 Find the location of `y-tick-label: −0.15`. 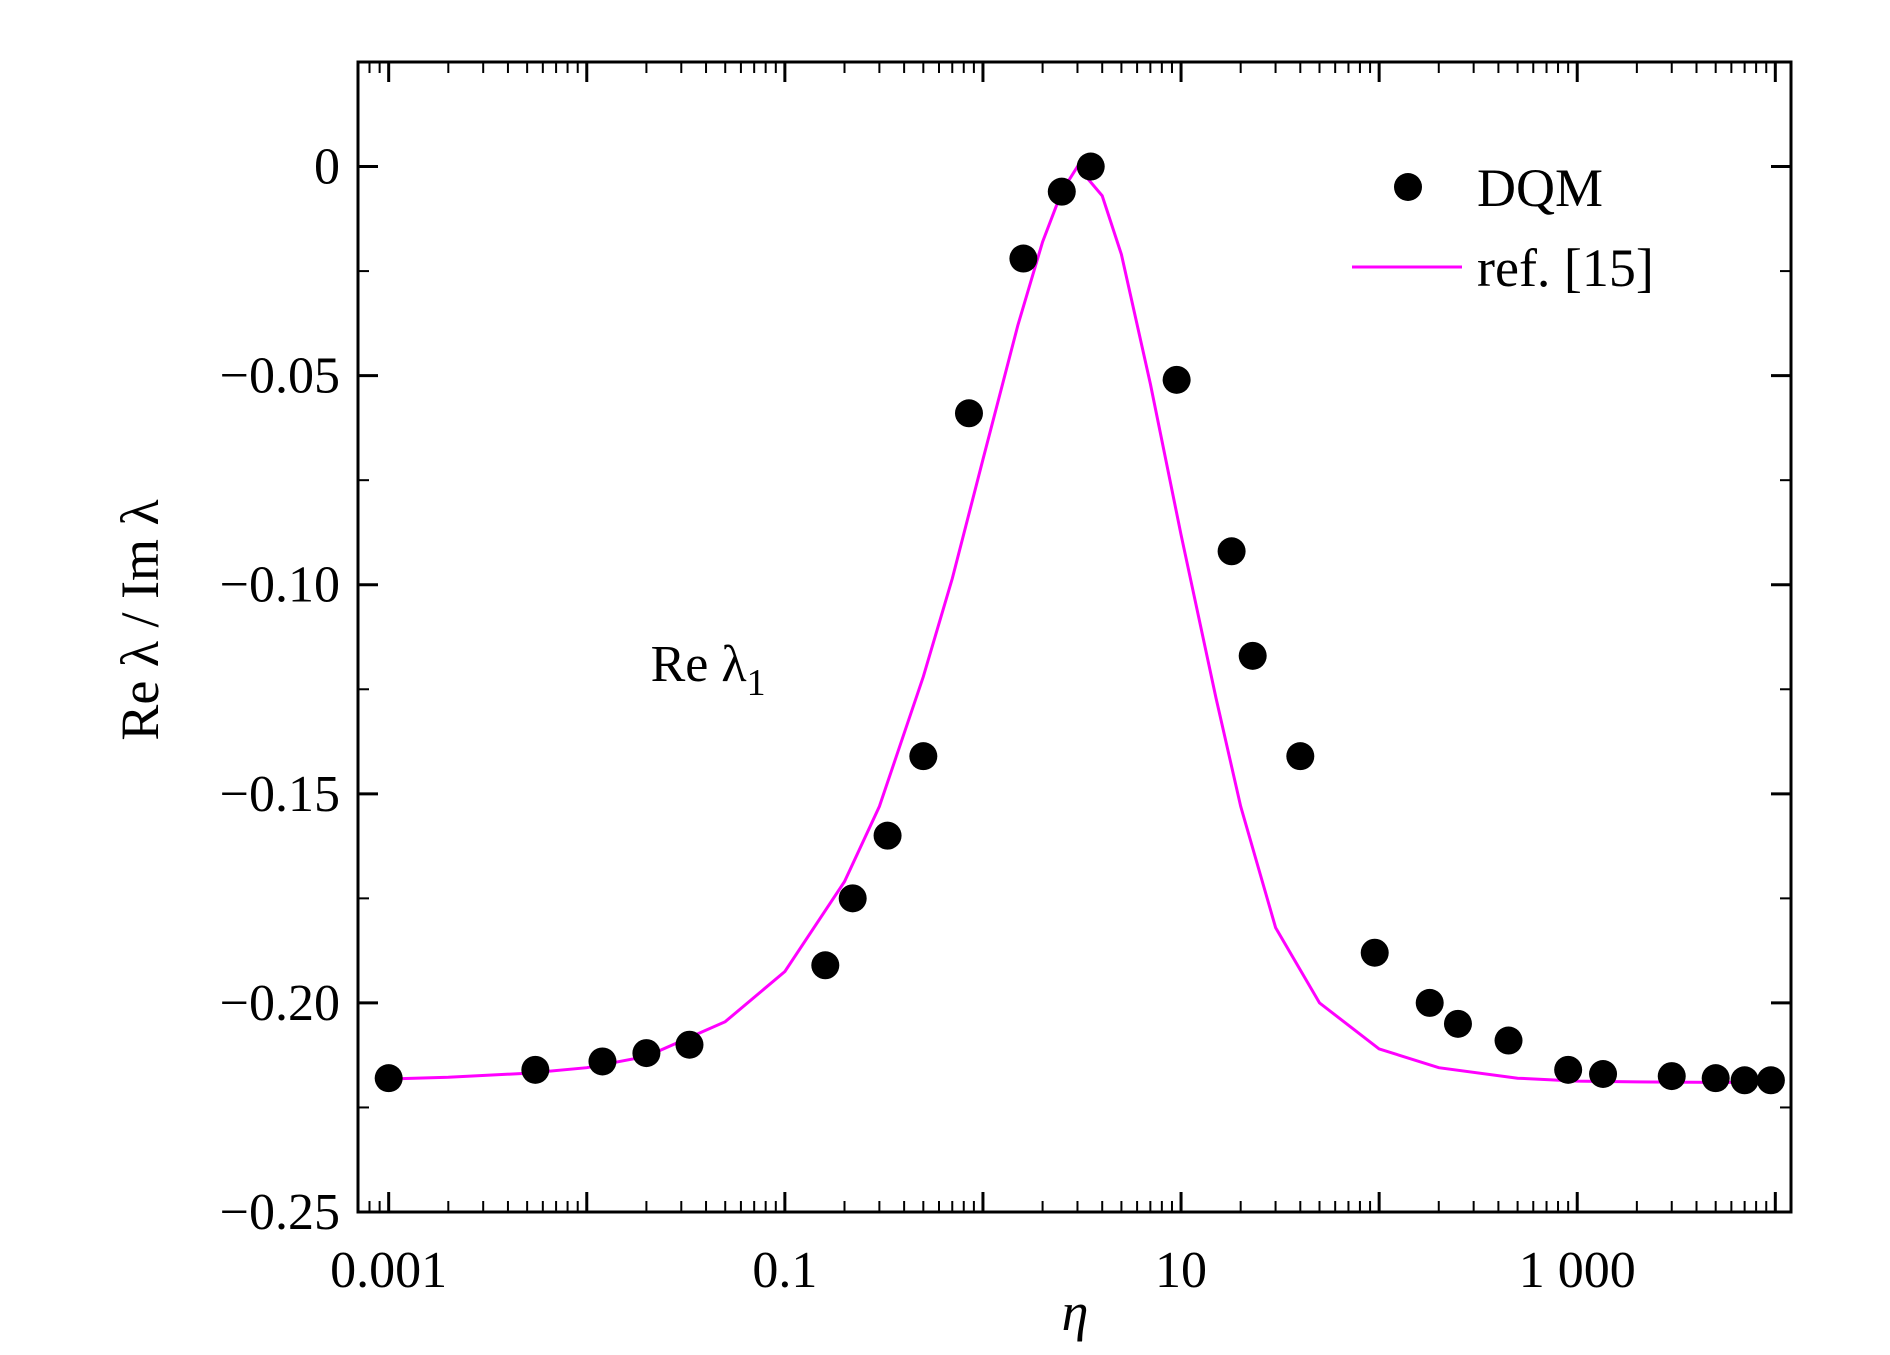

y-tick-label: −0.15 is located at coordinates (280, 794).